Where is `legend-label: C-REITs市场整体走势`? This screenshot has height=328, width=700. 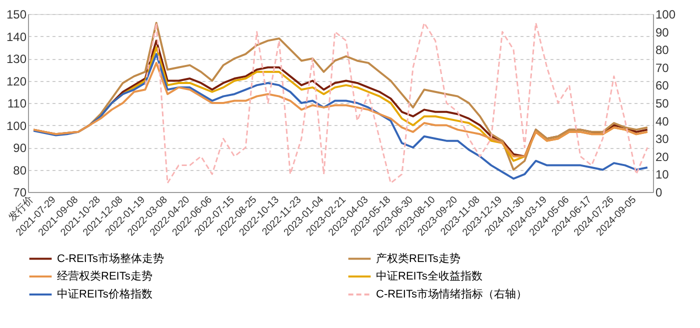 legend-label: C-REITs市场整体走势 is located at coordinates (110, 258).